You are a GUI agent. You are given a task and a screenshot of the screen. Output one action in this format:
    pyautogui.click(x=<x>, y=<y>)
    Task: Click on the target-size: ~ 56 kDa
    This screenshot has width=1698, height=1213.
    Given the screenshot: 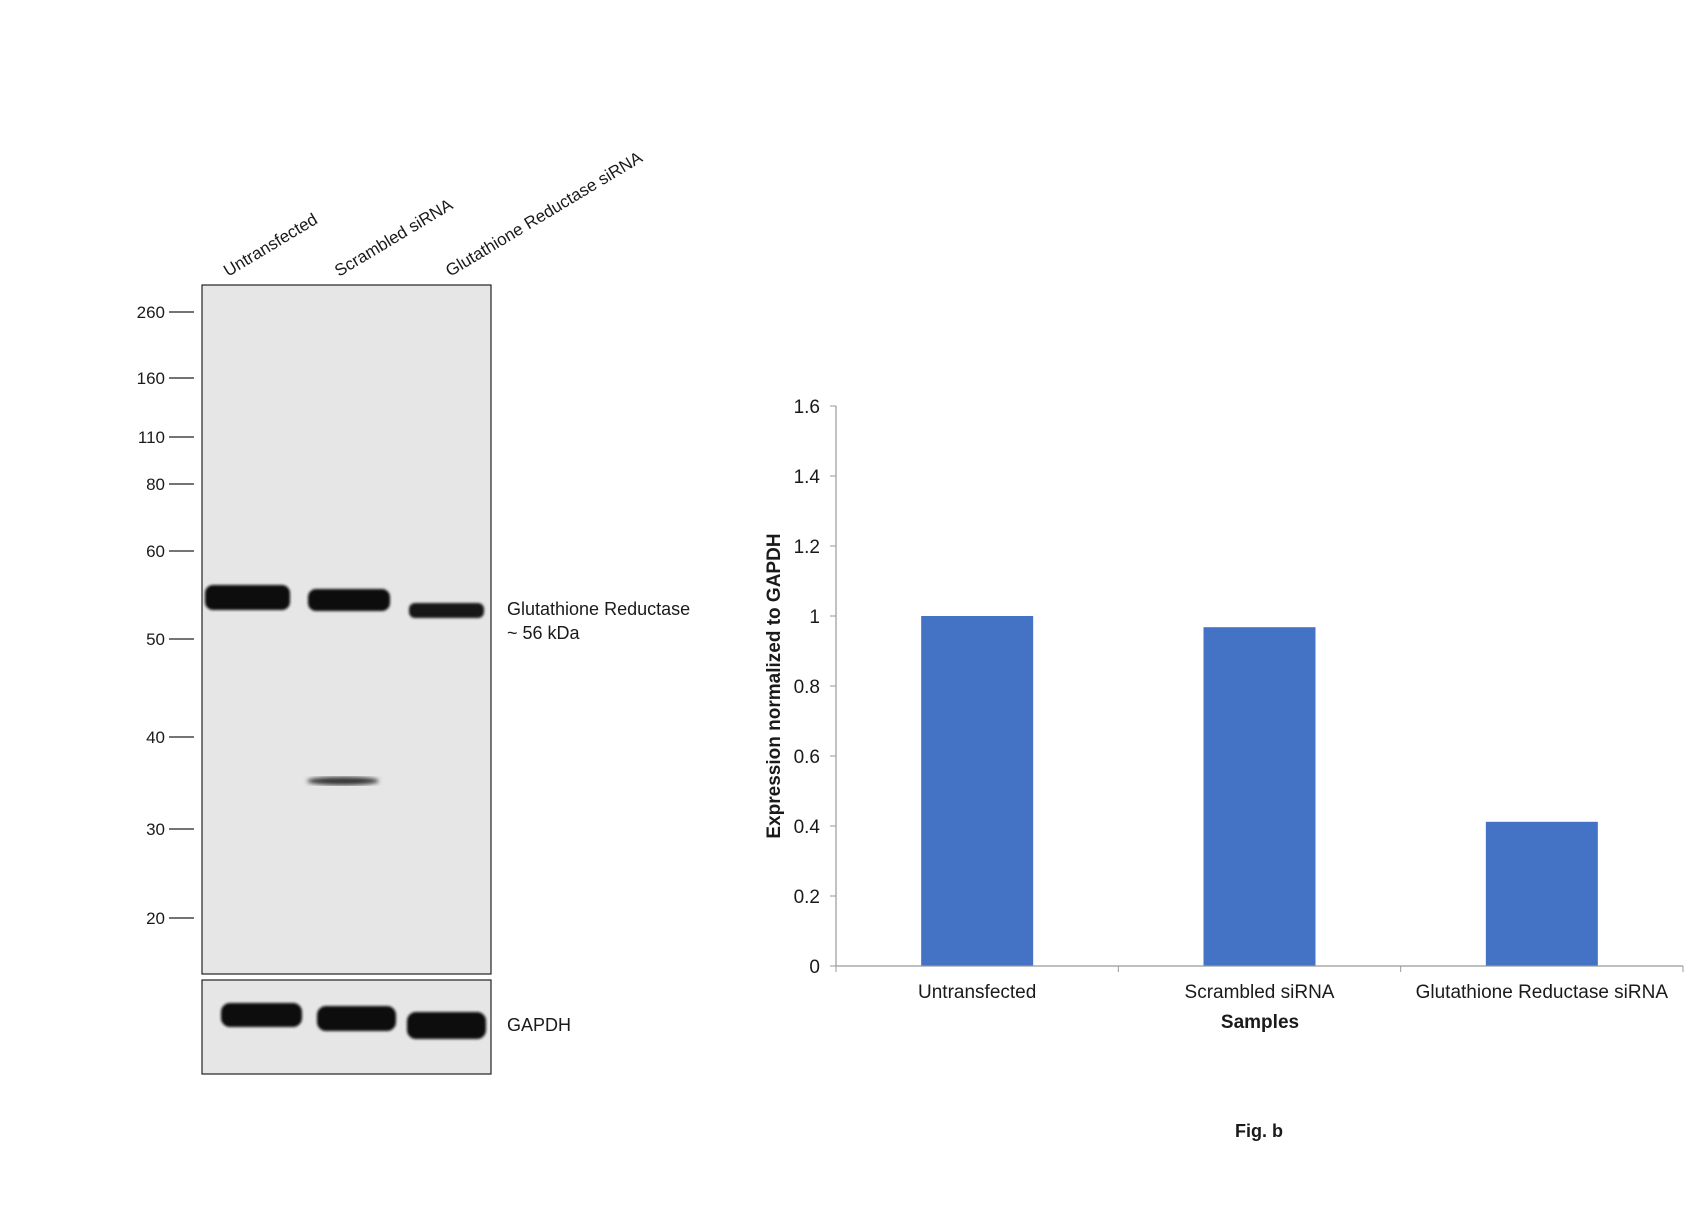 What is the action you would take?
    pyautogui.click(x=544, y=633)
    